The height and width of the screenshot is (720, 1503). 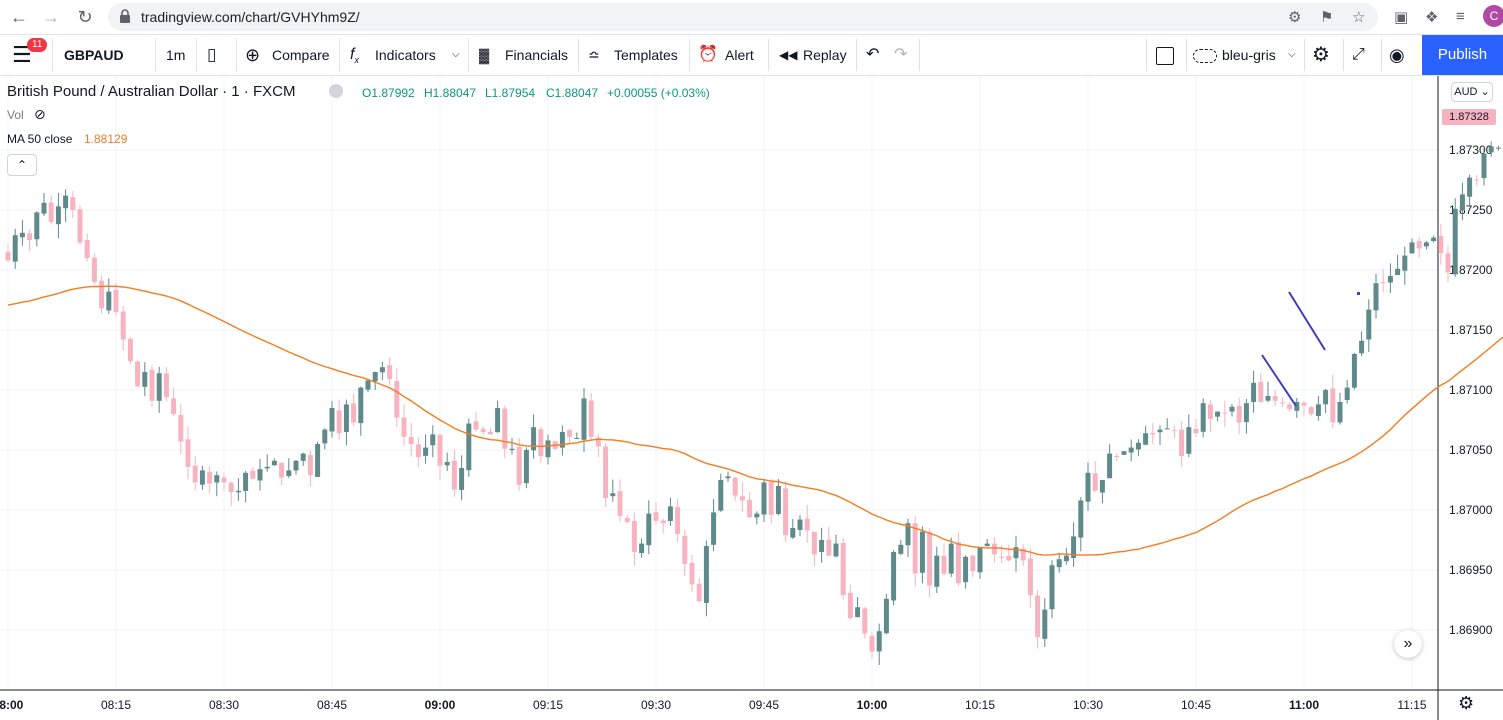 What do you see at coordinates (1165, 55) in the screenshot?
I see `fullscreen-box-icon` at bounding box center [1165, 55].